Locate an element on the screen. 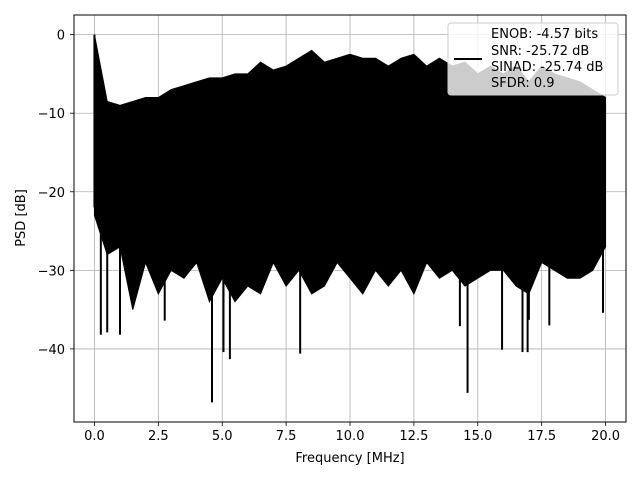  x-tick-label: 12.5 is located at coordinates (413, 436).